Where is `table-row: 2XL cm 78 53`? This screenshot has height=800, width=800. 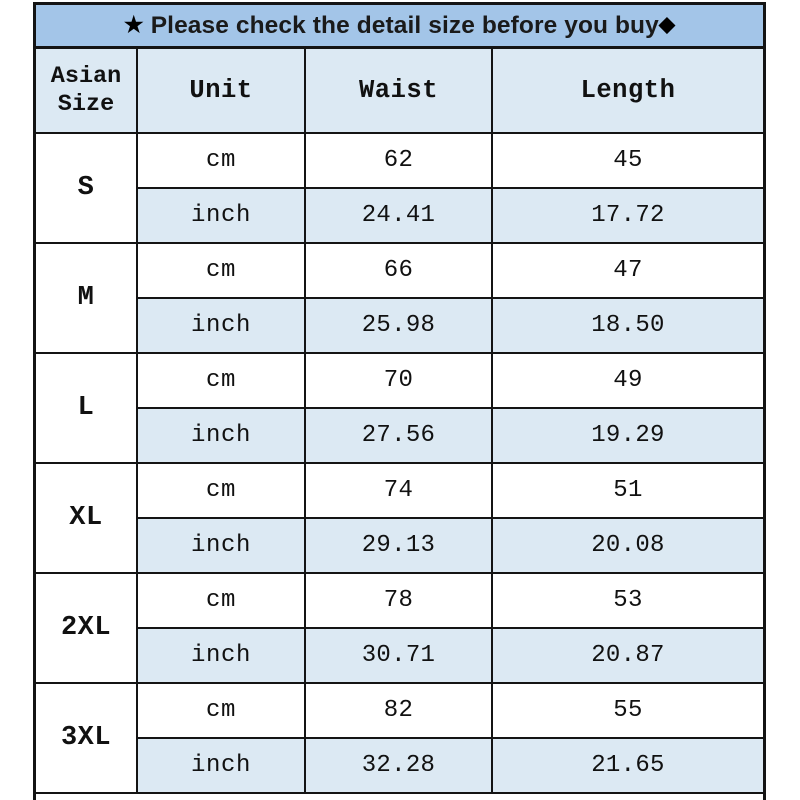 table-row: 2XL cm 78 53 is located at coordinates (399, 628).